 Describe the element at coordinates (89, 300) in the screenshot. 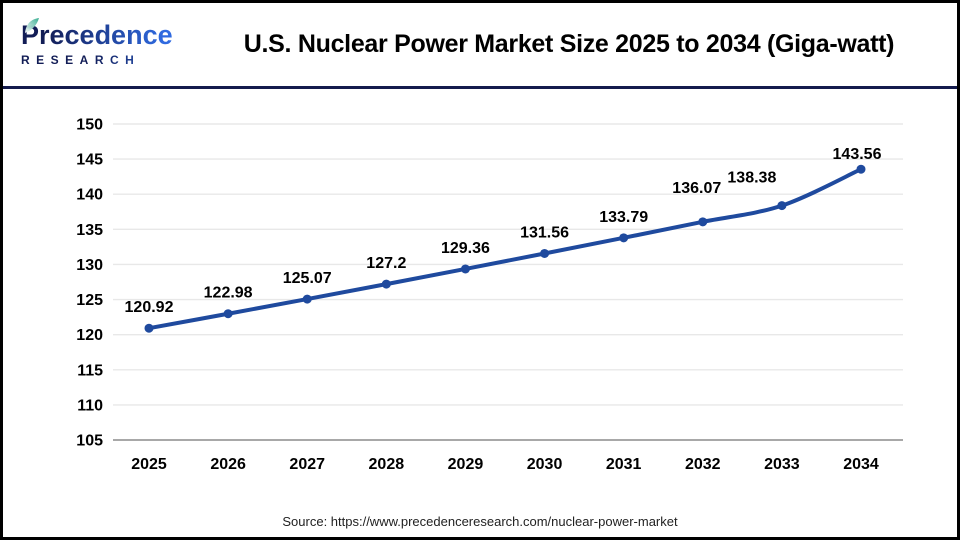

I see `y-tick-label: 125` at that location.